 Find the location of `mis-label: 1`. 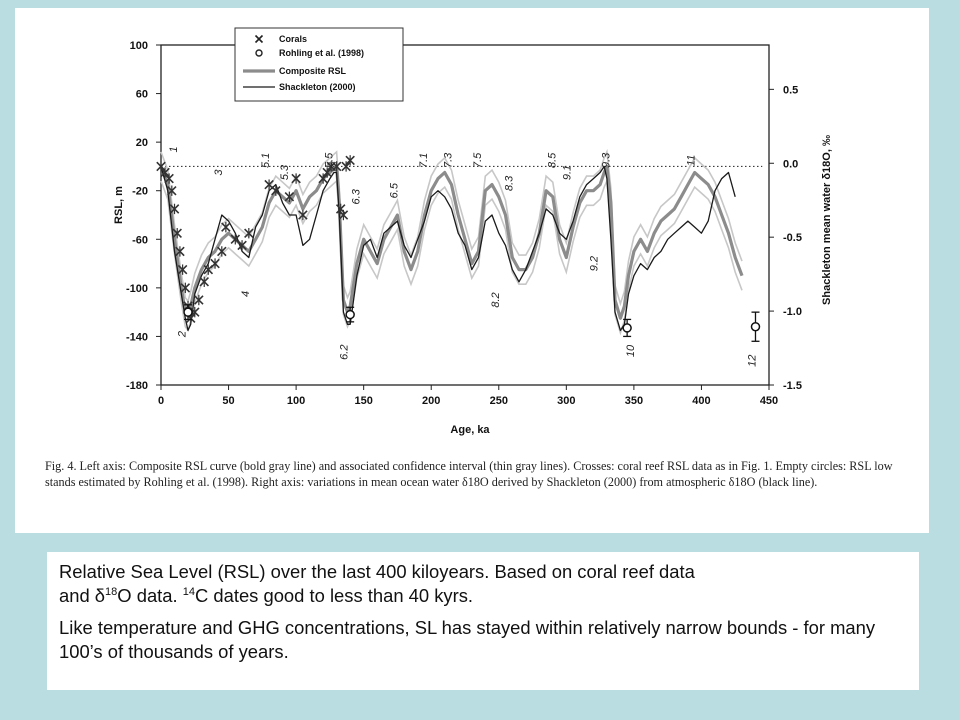

mis-label: 1 is located at coordinates (174, 149).